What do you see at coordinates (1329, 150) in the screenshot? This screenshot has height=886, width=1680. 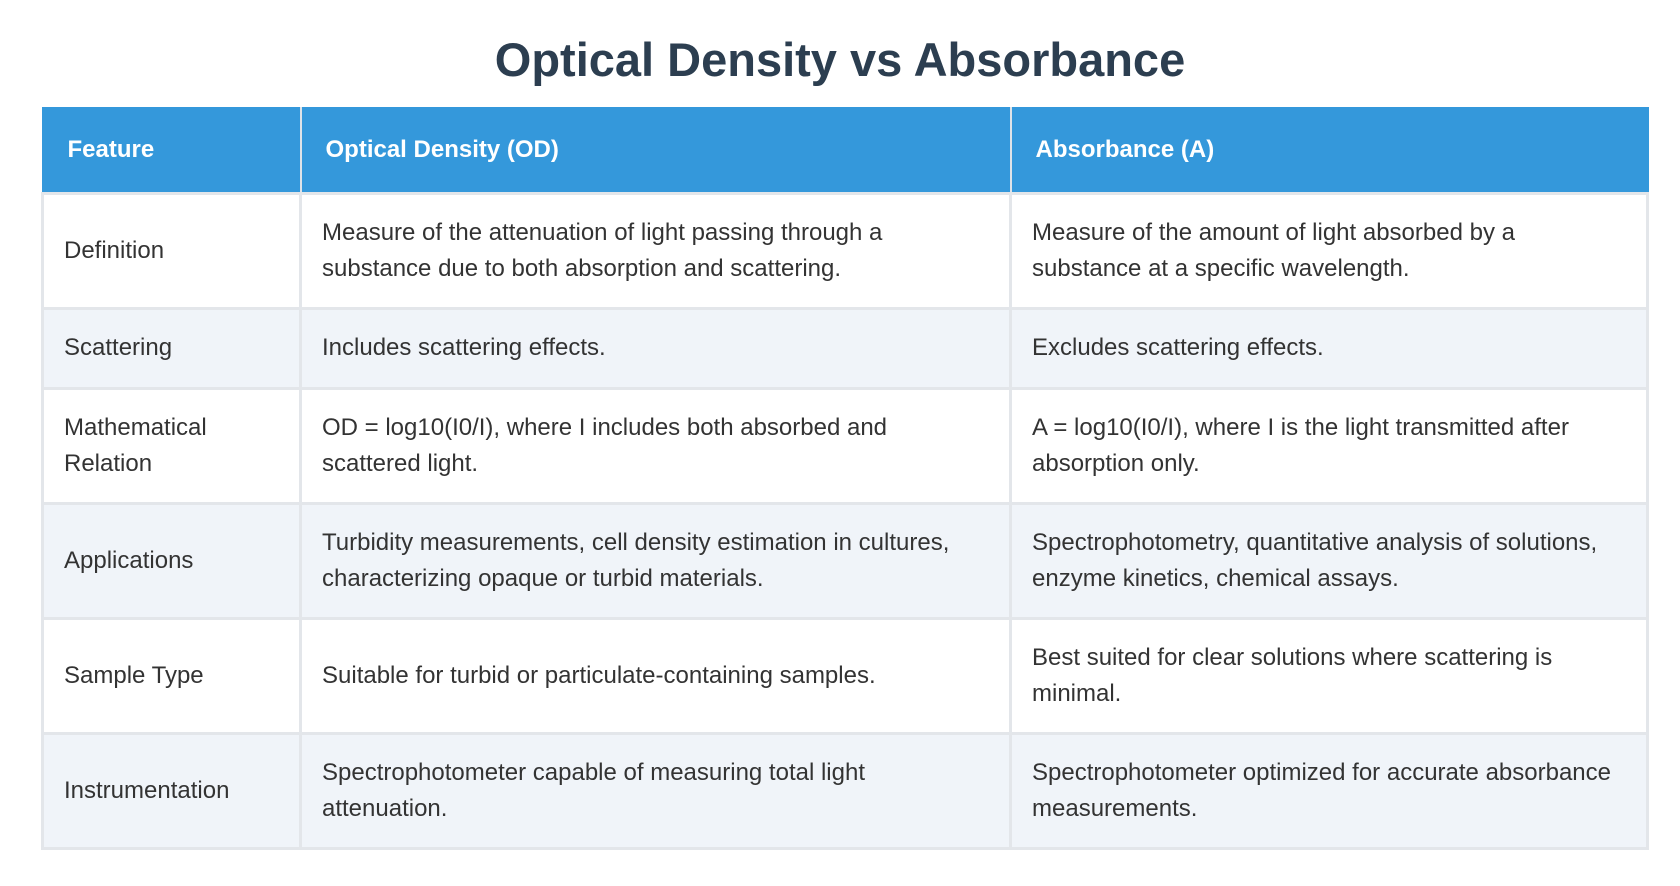 I see `header-absorbance: Absorbance (A)` at bounding box center [1329, 150].